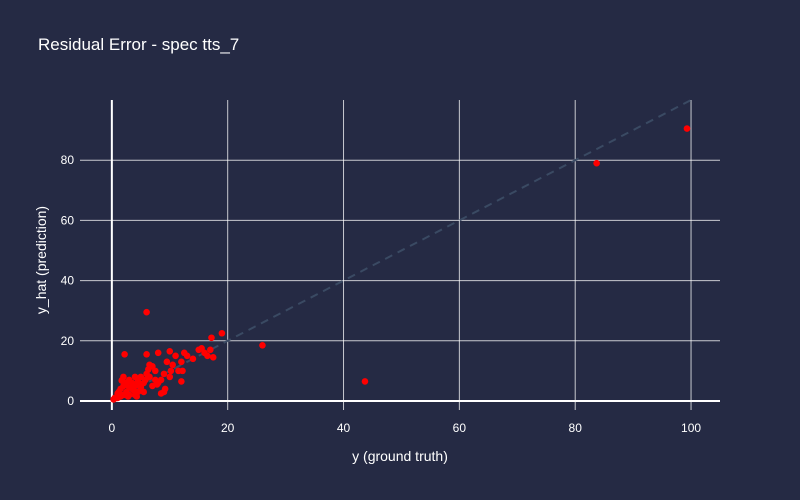  What do you see at coordinates (576, 428) in the screenshot?
I see `x-tick-label: 80` at bounding box center [576, 428].